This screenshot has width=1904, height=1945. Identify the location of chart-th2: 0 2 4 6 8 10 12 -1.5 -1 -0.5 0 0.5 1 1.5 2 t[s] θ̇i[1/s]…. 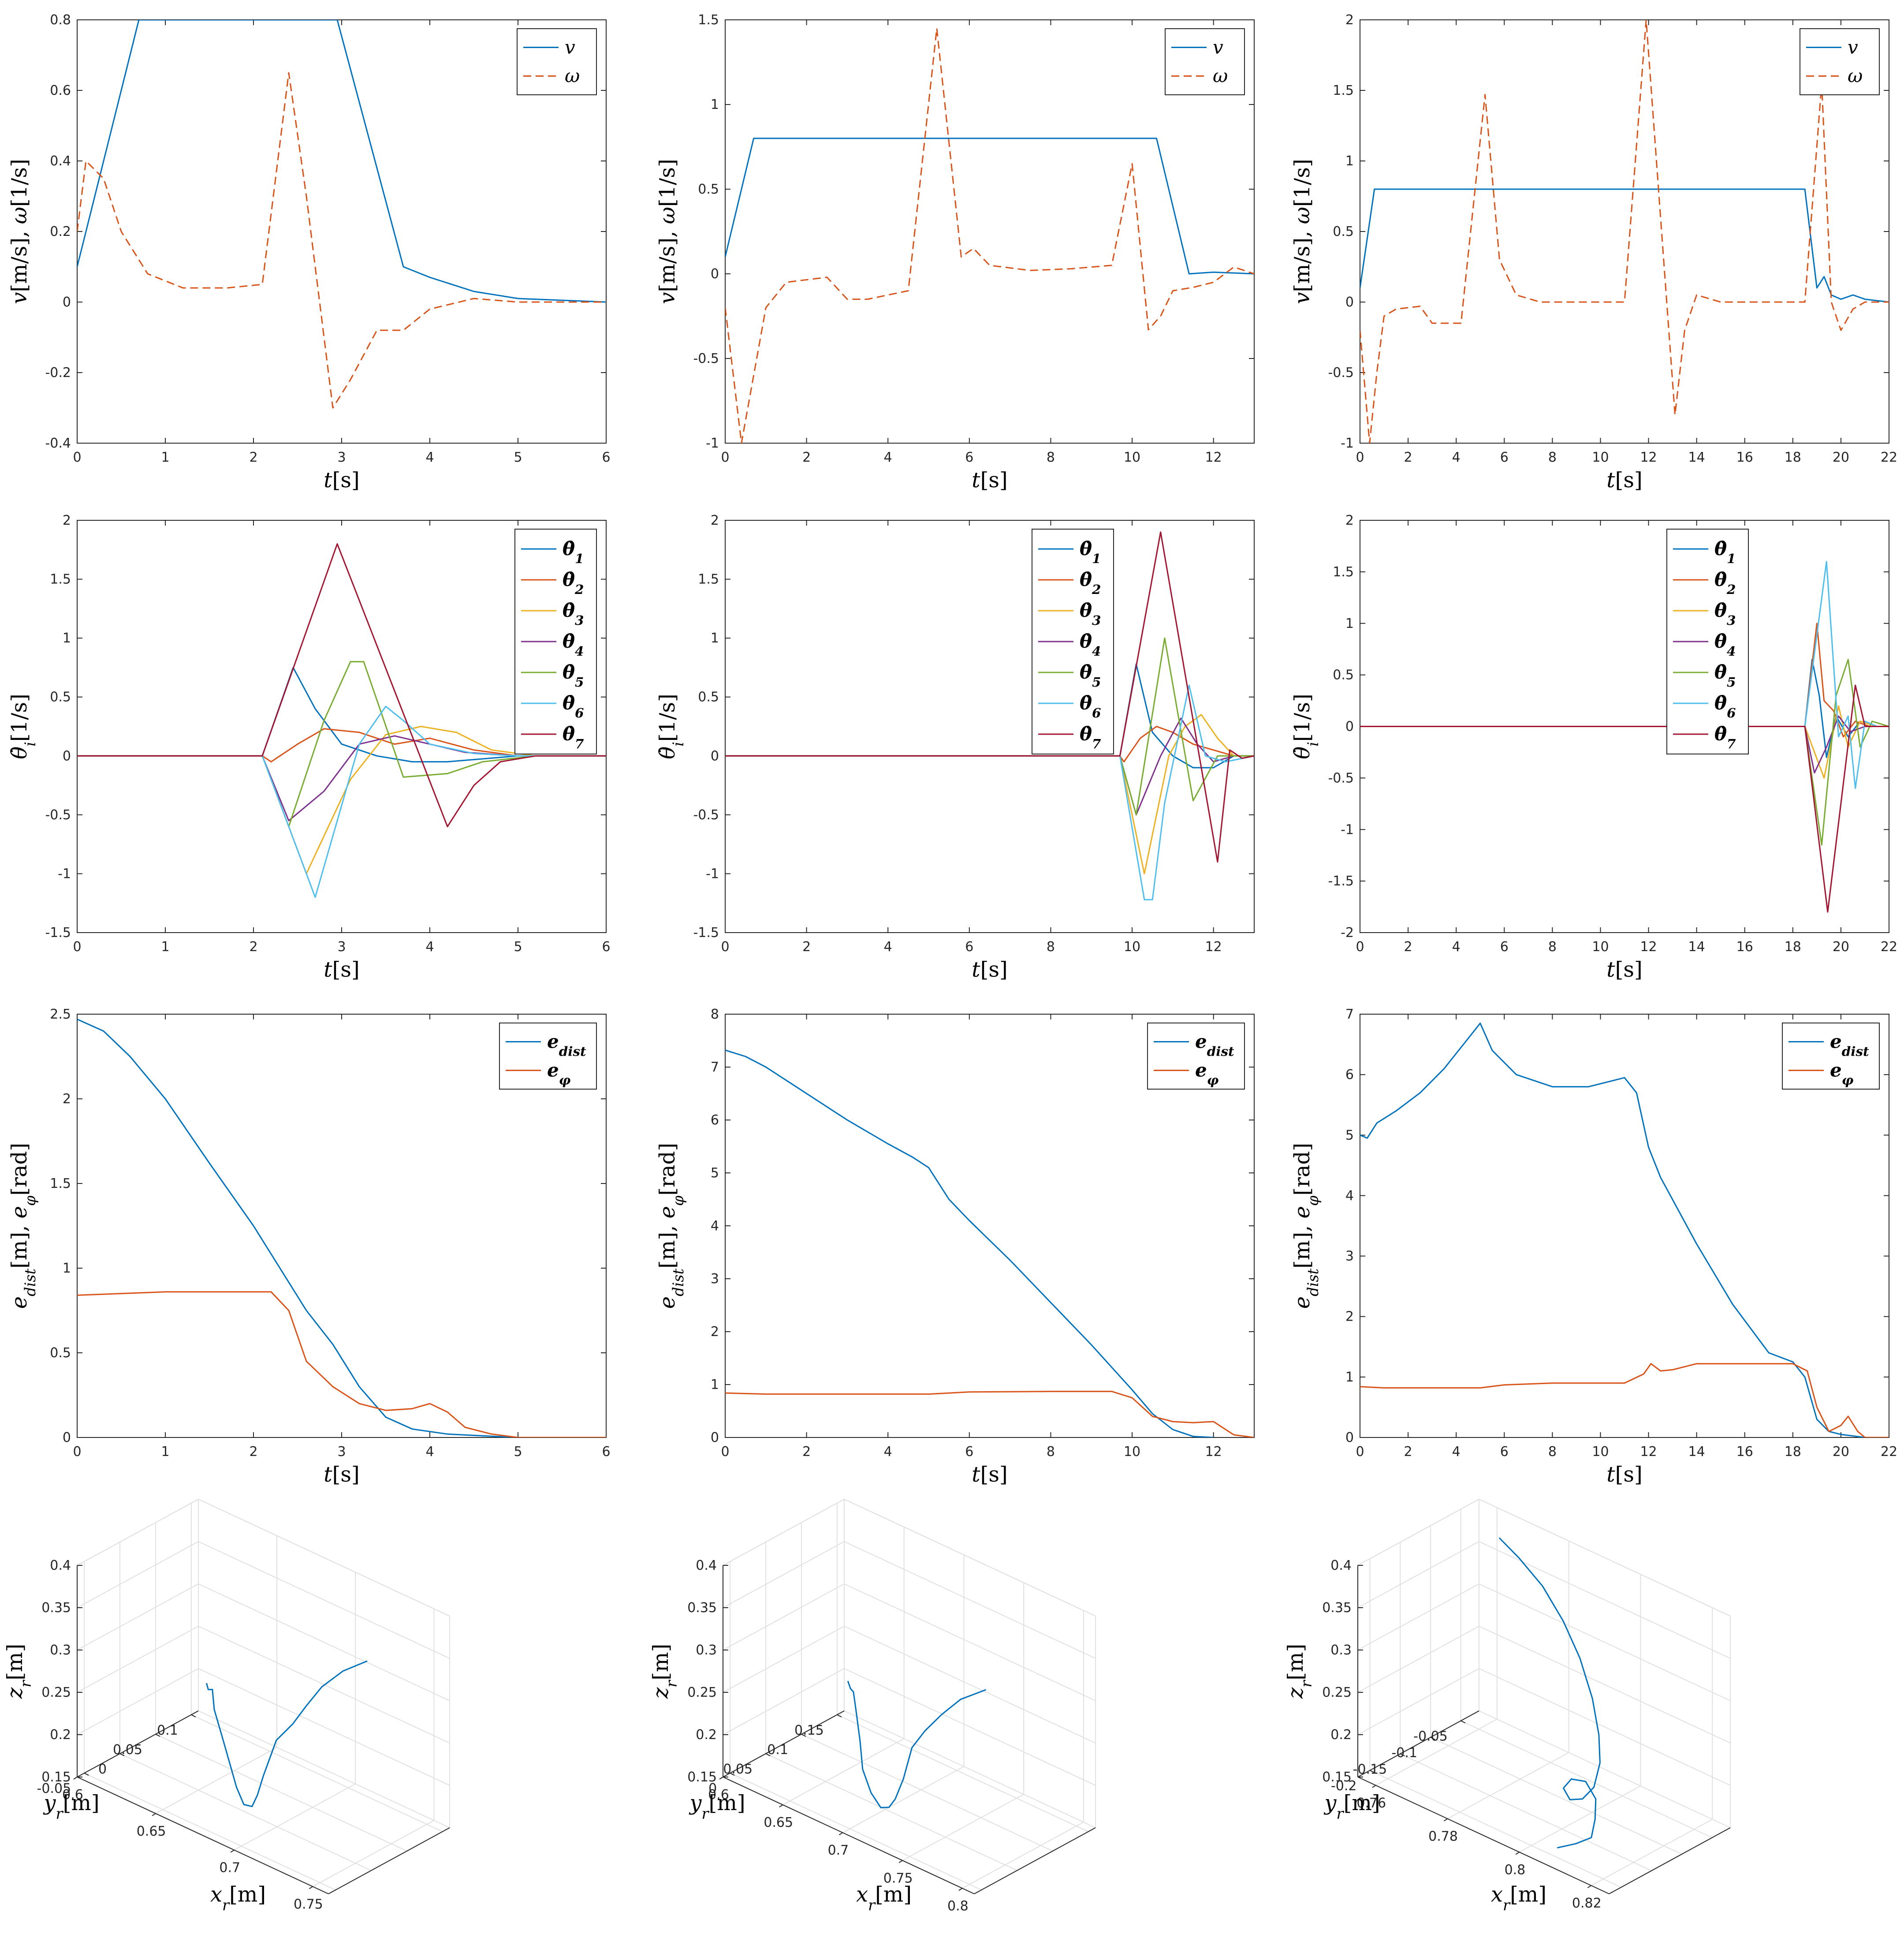
(955, 747).